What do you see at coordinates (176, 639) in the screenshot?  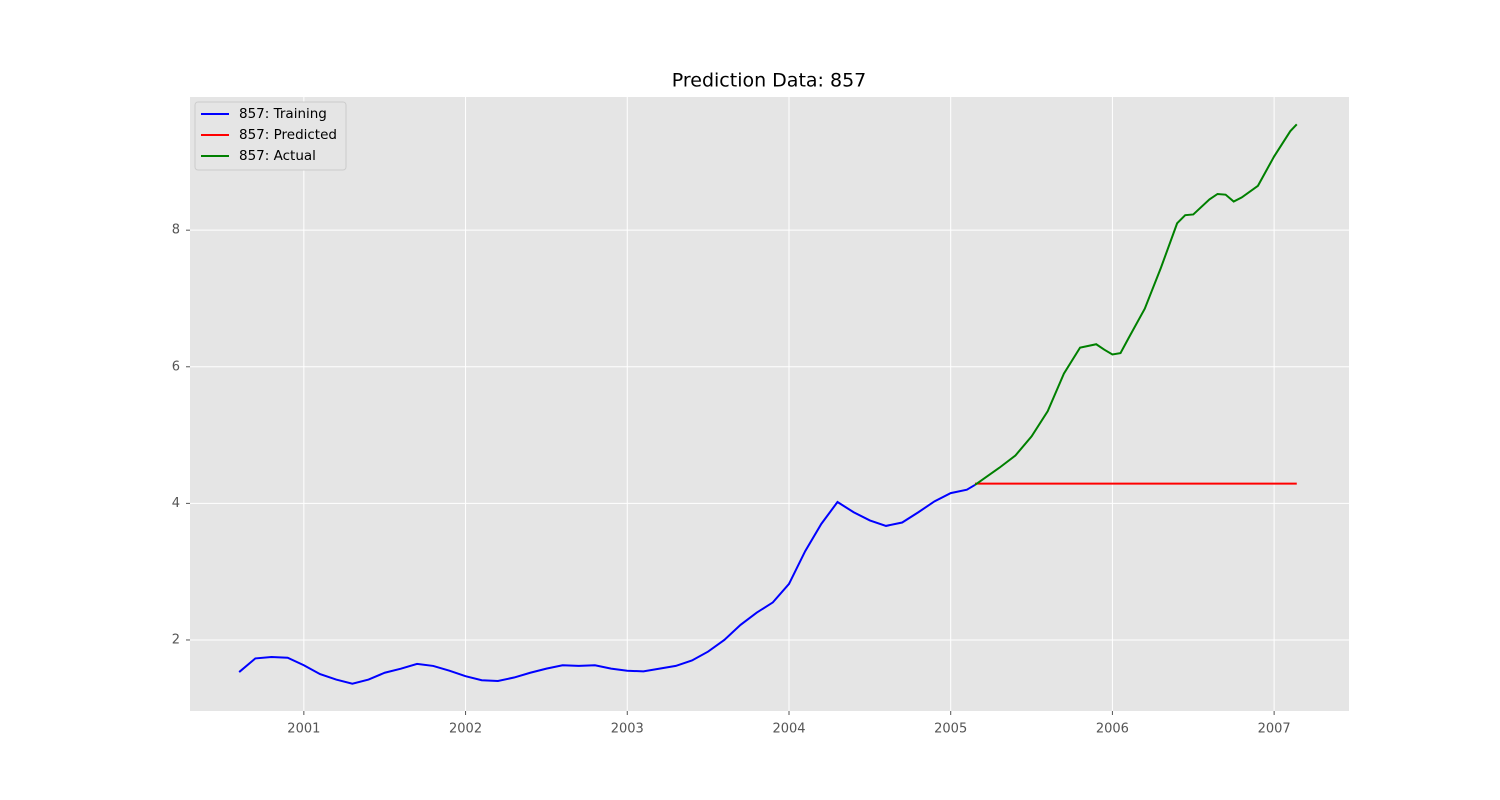 I see `y-tick-label: 2` at bounding box center [176, 639].